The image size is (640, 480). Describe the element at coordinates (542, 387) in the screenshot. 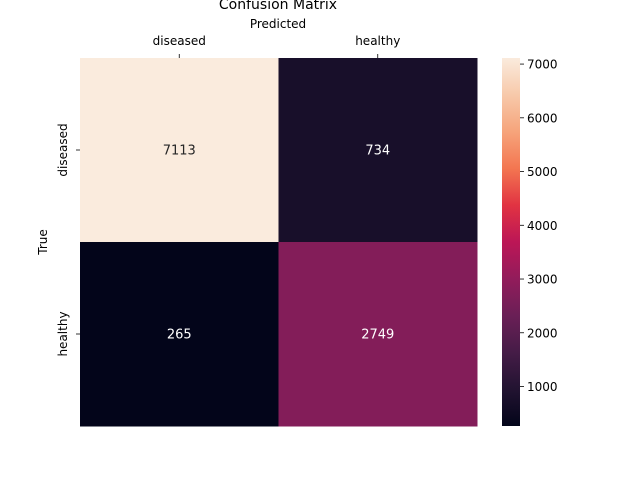

I see `colorbar-tick-label: 1000` at that location.